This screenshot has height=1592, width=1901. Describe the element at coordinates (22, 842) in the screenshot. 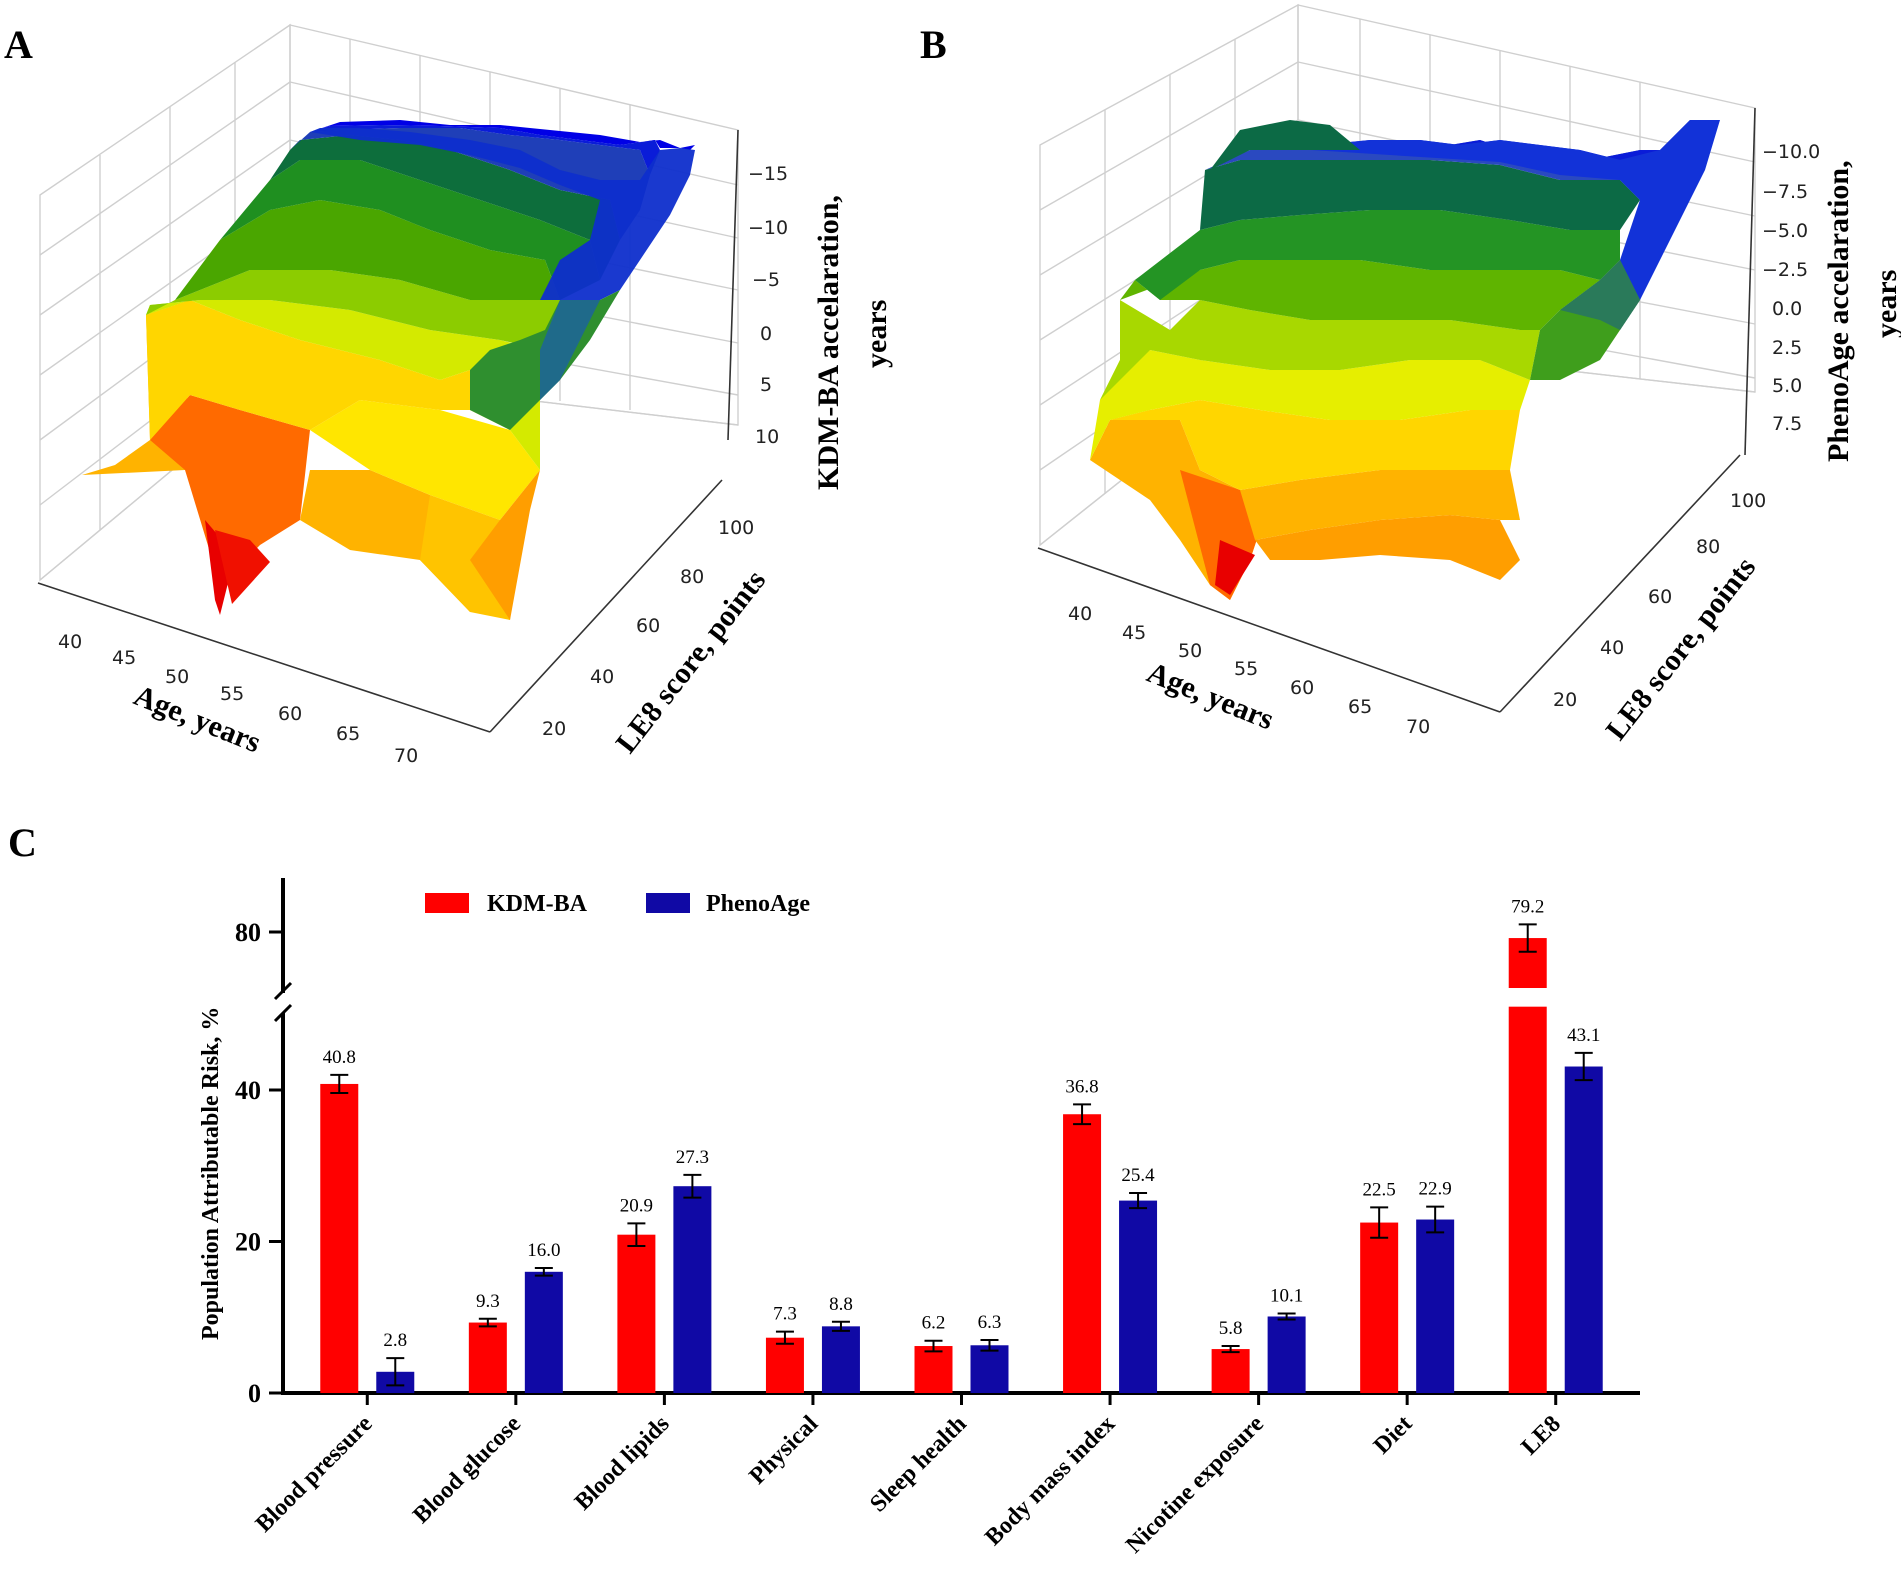

I see `panel-c-label: C` at that location.